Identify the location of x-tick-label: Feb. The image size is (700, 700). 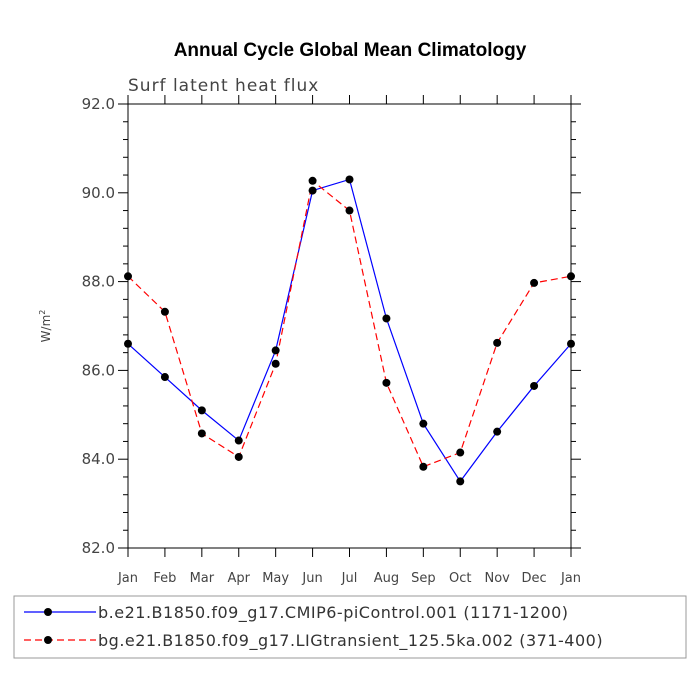
(164, 578).